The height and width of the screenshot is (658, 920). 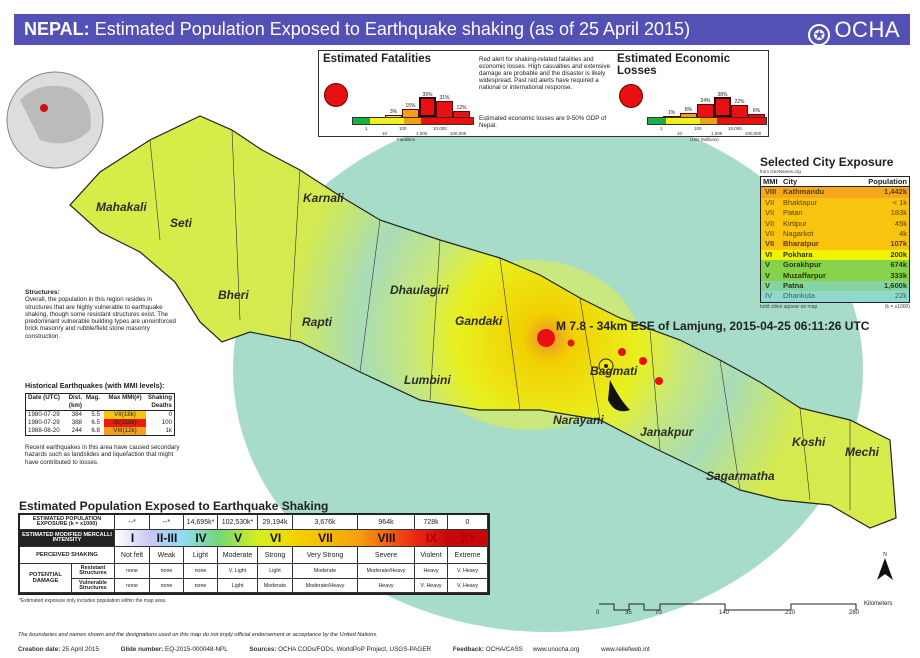 What do you see at coordinates (674, 65) in the screenshot?
I see `economic-title: Estimated Economic Losses` at bounding box center [674, 65].